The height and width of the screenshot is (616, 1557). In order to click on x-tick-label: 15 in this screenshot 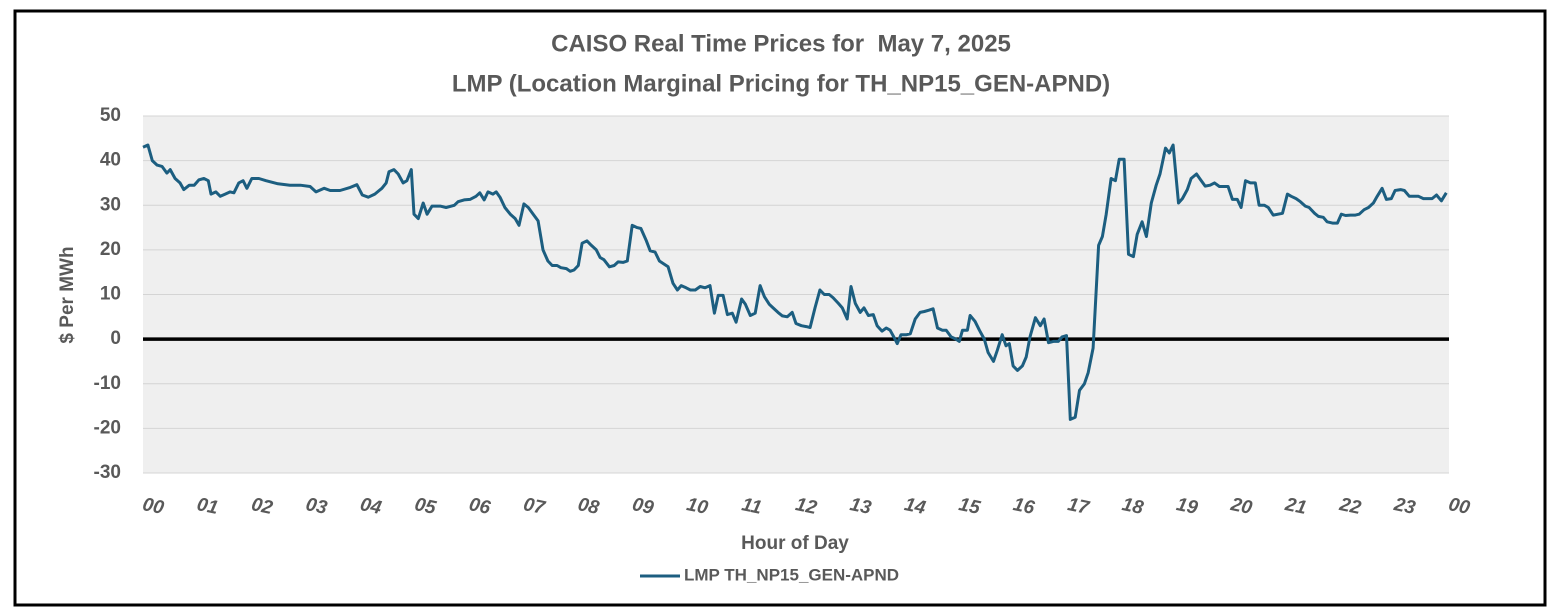, I will do `click(969, 506)`.